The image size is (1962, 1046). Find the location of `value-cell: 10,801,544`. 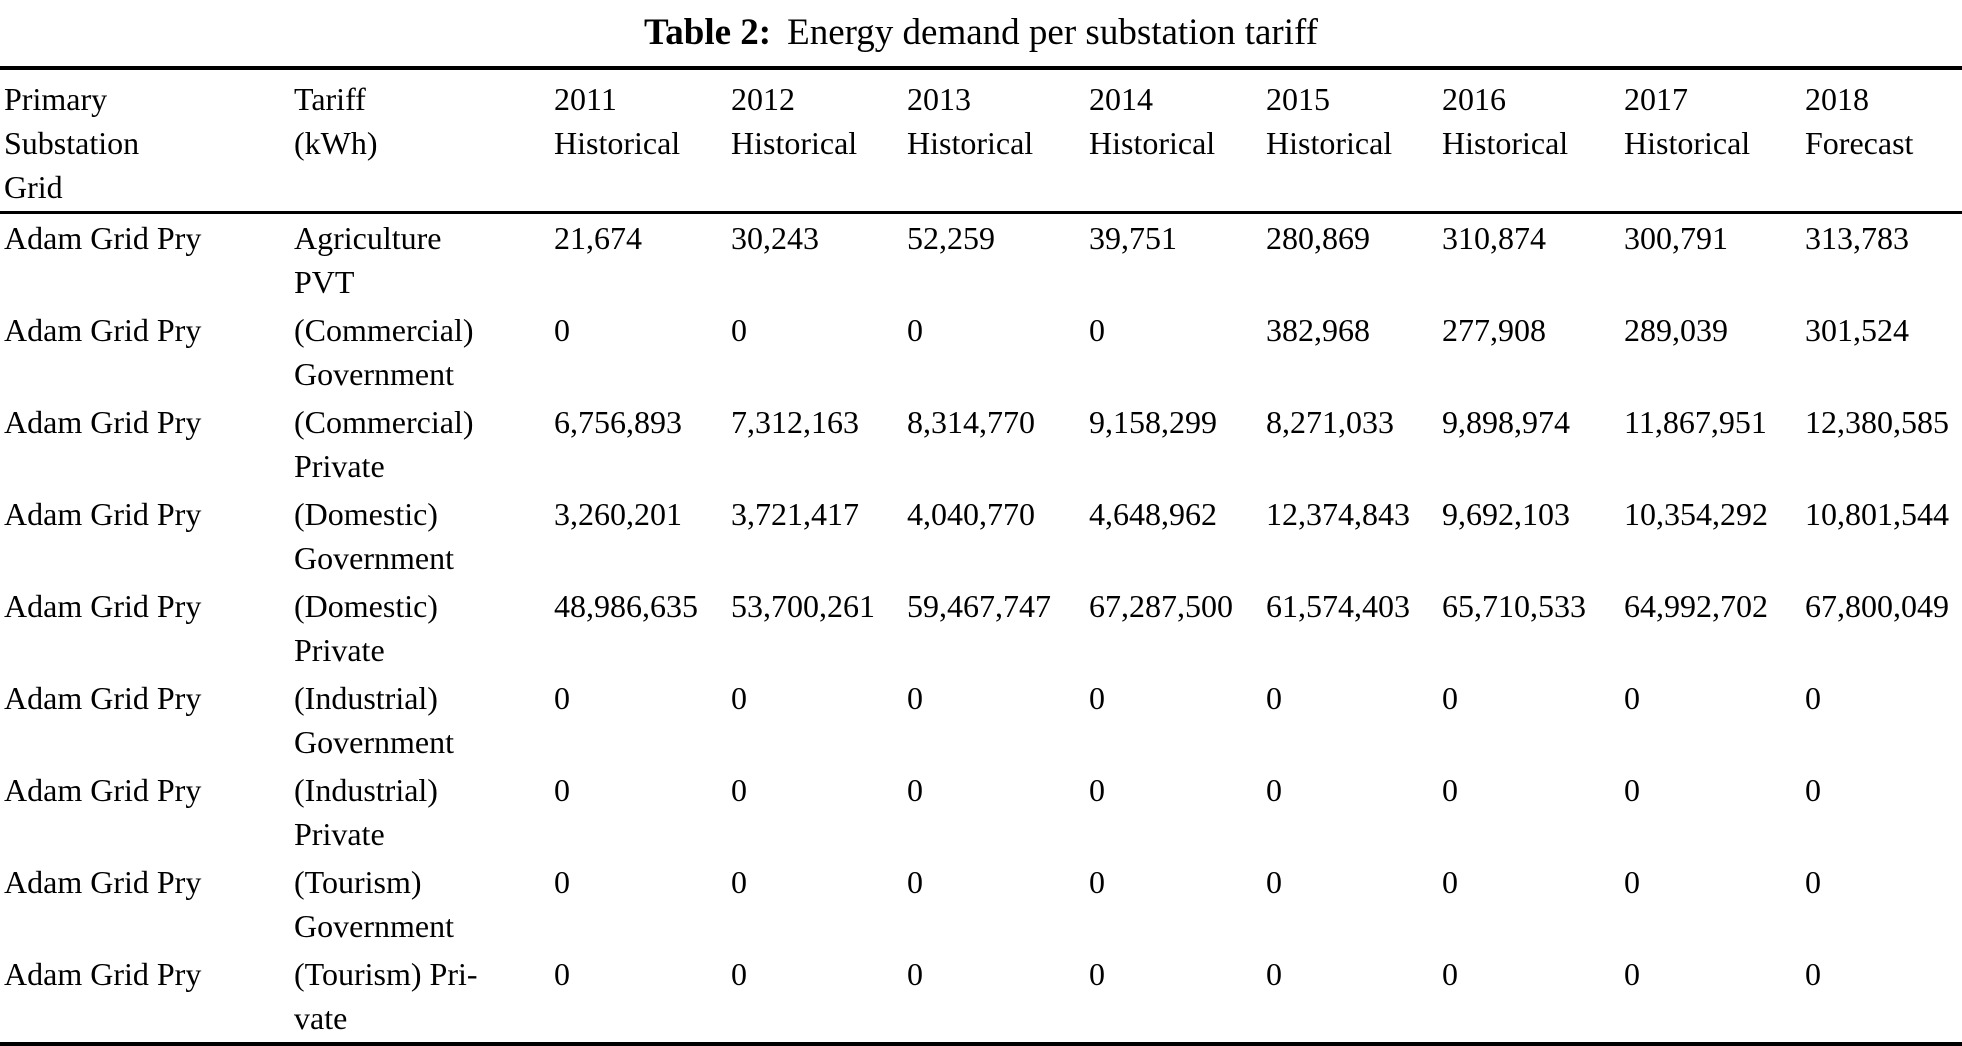

value-cell: 10,801,544 is located at coordinates (1877, 514).